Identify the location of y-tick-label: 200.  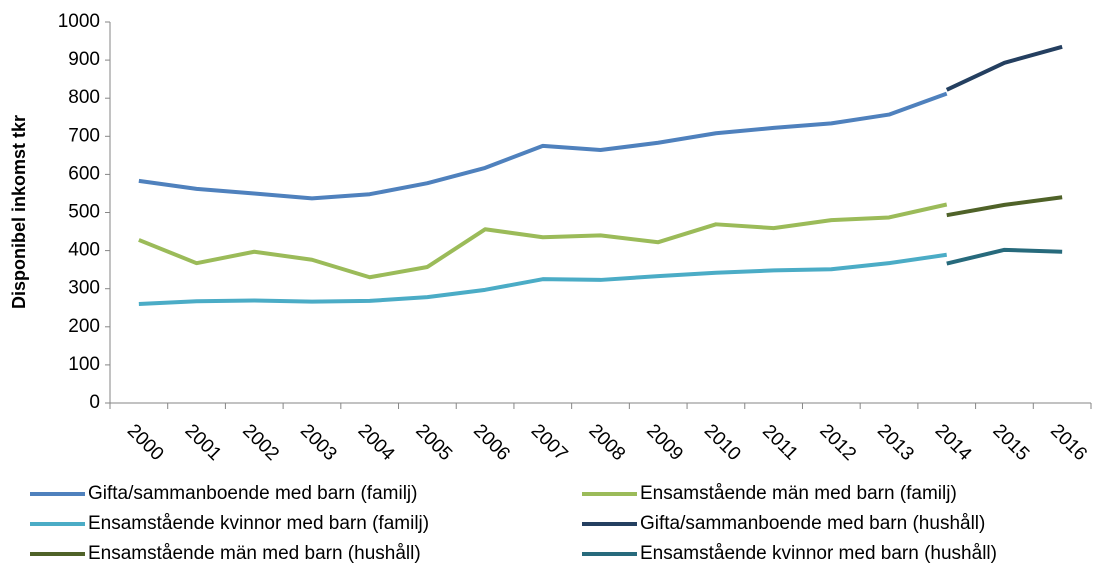
(84, 326).